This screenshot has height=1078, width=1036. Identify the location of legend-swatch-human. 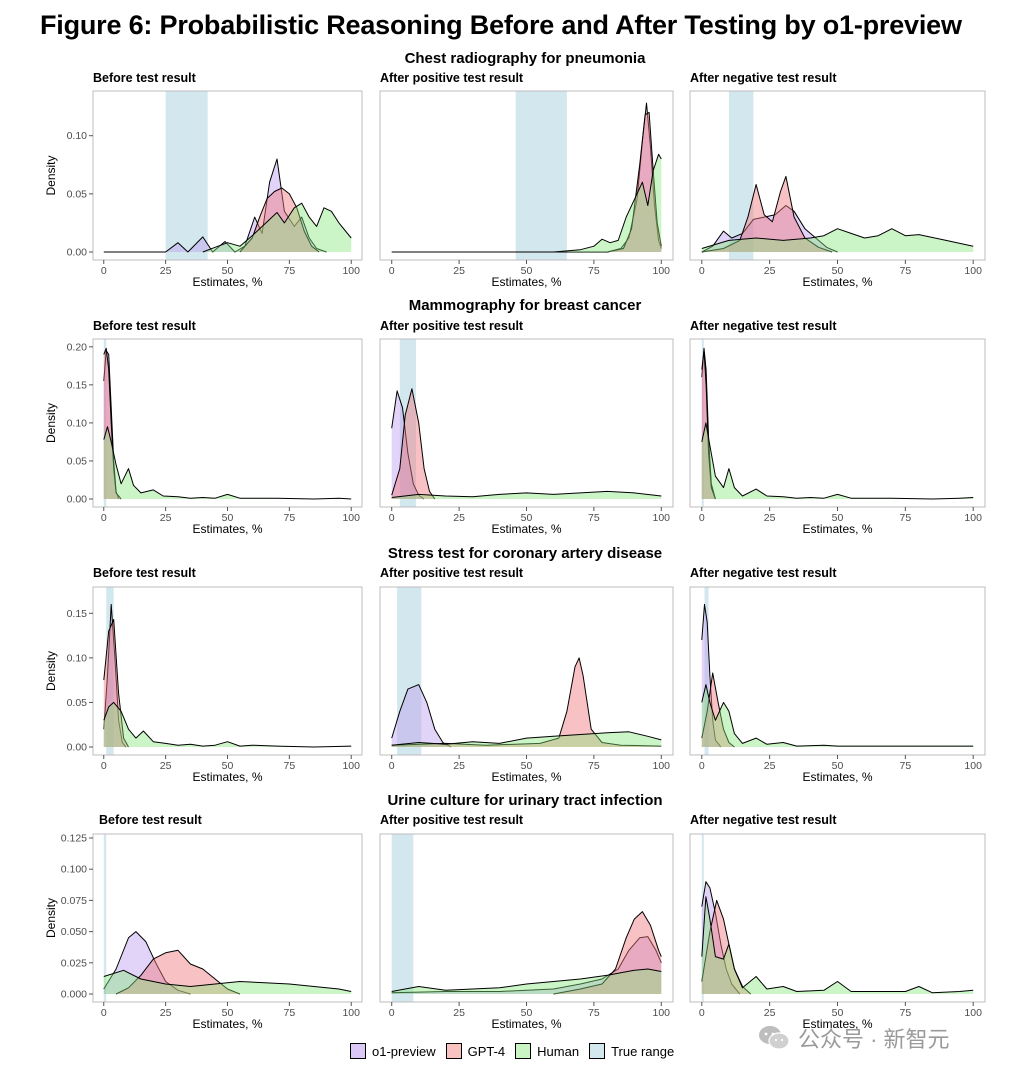
(523, 1051).